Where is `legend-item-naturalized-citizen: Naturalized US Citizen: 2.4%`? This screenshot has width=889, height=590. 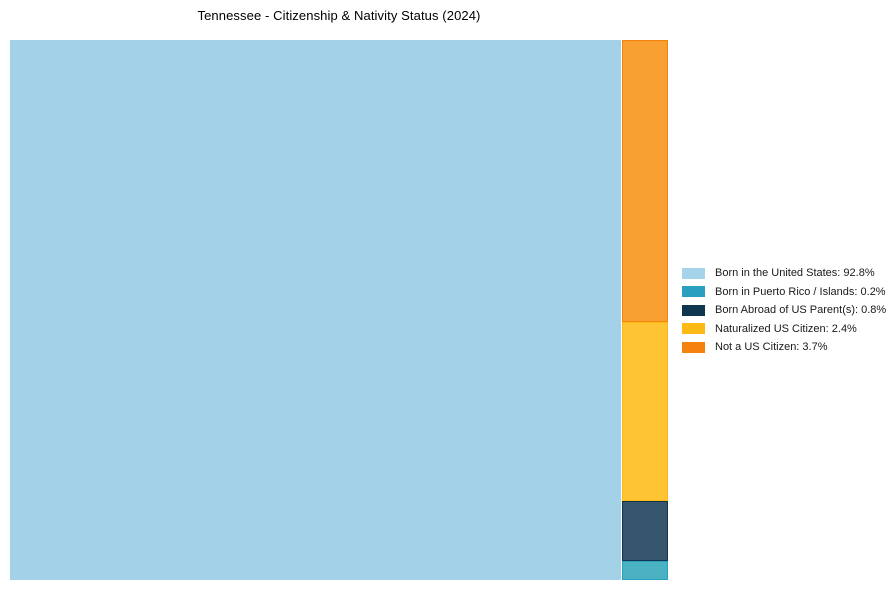
legend-item-naturalized-citizen: Naturalized US Citizen: 2.4% is located at coordinates (784, 329).